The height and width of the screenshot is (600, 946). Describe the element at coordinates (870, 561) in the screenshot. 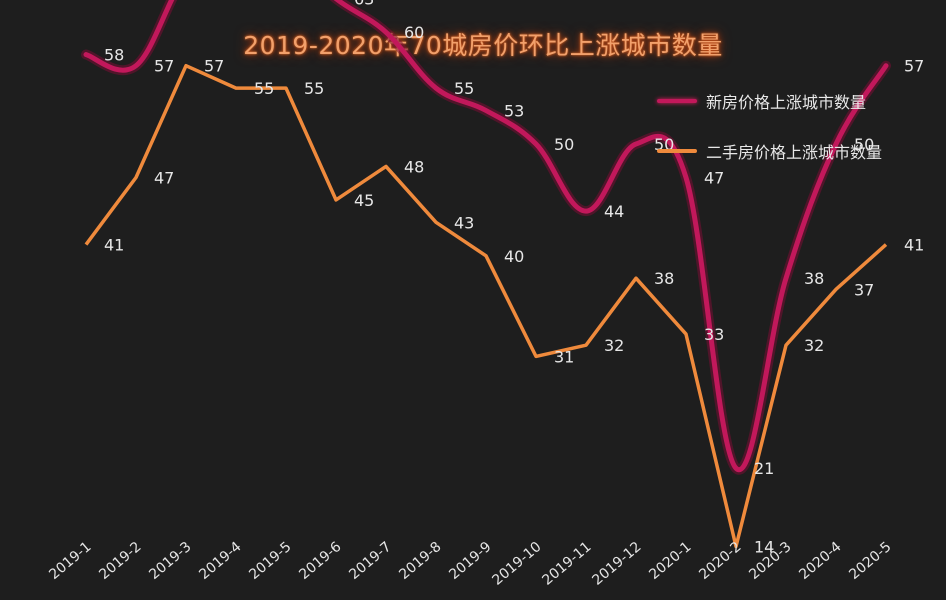

I see `x-tick-label: 2020-5` at that location.